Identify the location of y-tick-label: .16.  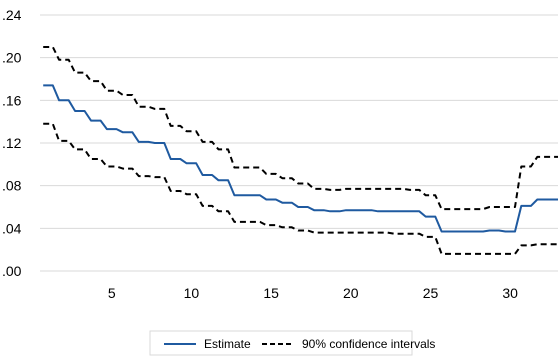
(12, 100).